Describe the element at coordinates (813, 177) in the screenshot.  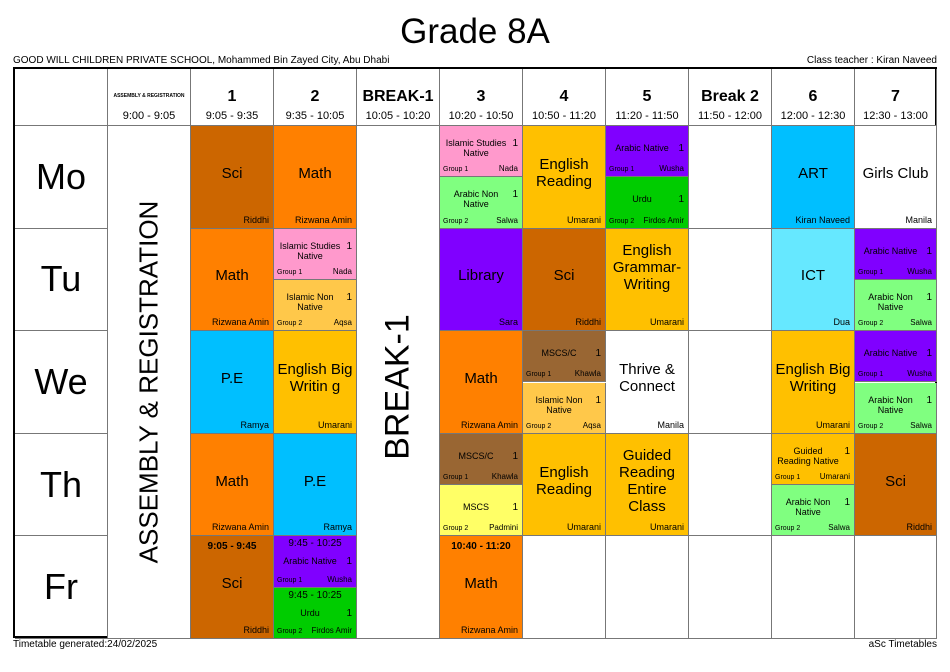
I see `lesson-cell: ART Kiran Naveed` at that location.